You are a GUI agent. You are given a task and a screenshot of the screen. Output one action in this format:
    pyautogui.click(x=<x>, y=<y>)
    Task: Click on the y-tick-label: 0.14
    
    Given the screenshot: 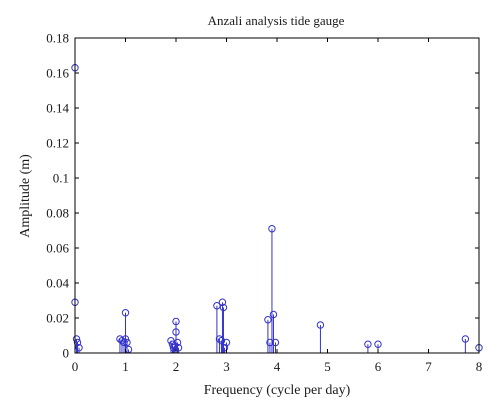 What is the action you would take?
    pyautogui.click(x=57, y=108)
    